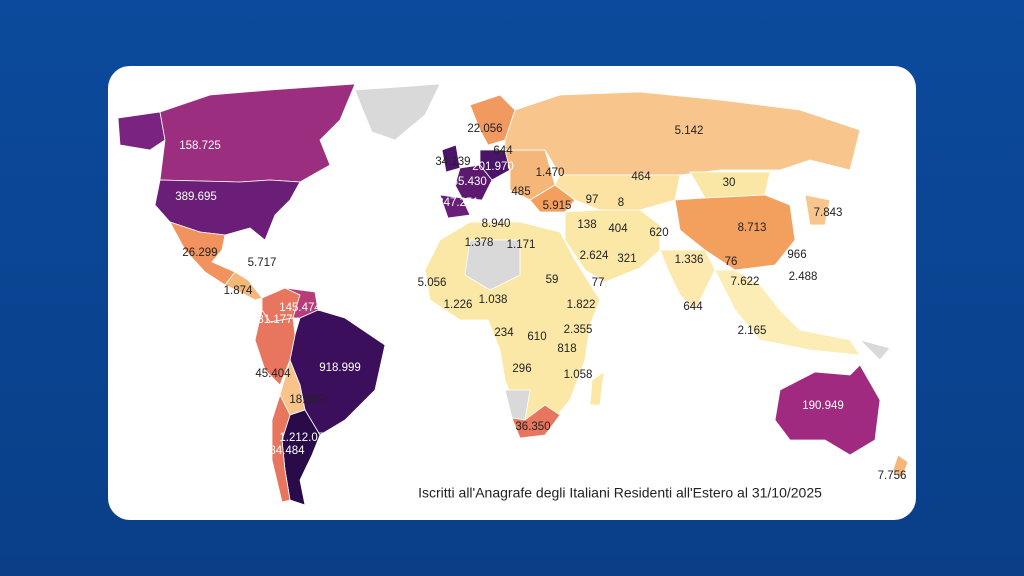 Image resolution: width=1024 pixels, height=576 pixels. What do you see at coordinates (492, 265) in the screenshot?
I see `sahara` at bounding box center [492, 265].